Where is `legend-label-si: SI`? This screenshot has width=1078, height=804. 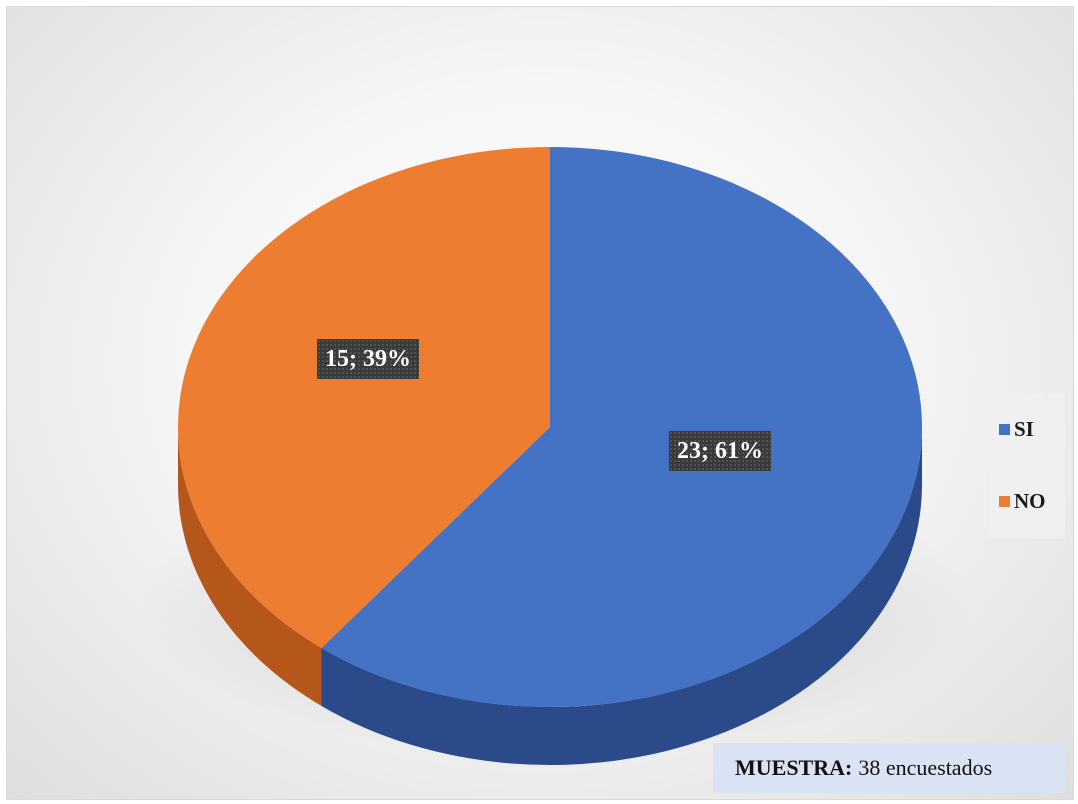 legend-label-si: SI is located at coordinates (1024, 429).